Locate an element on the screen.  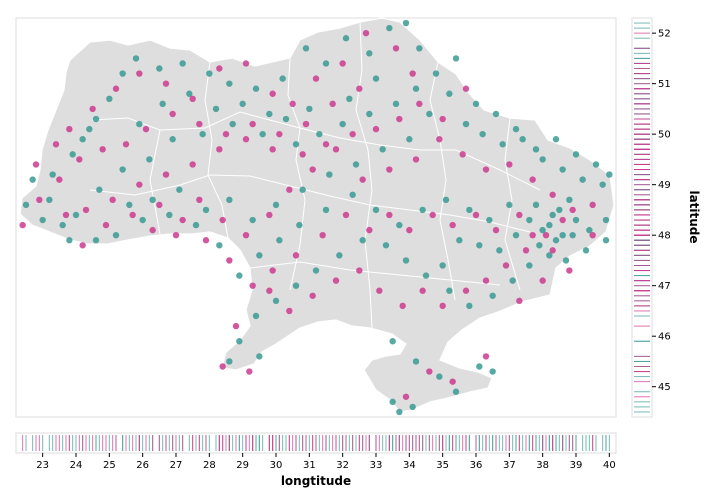
y-tick-label: 46 is located at coordinates (664, 337).